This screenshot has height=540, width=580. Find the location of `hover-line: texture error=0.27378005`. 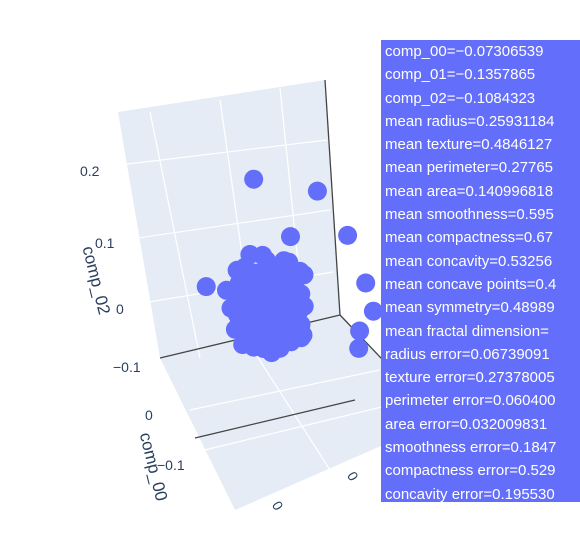

hover-line: texture error=0.27378005 is located at coordinates (470, 378).